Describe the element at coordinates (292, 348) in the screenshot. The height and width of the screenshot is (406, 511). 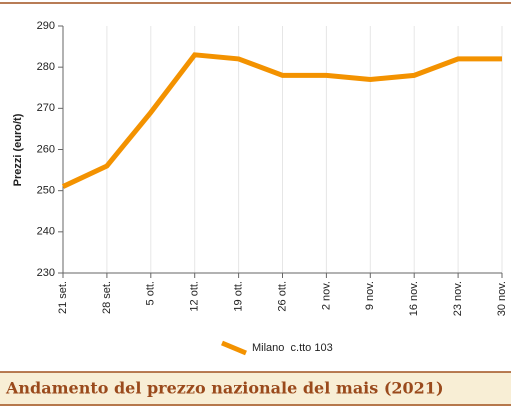
I see `legend-label: Milano c.tto 103` at that location.